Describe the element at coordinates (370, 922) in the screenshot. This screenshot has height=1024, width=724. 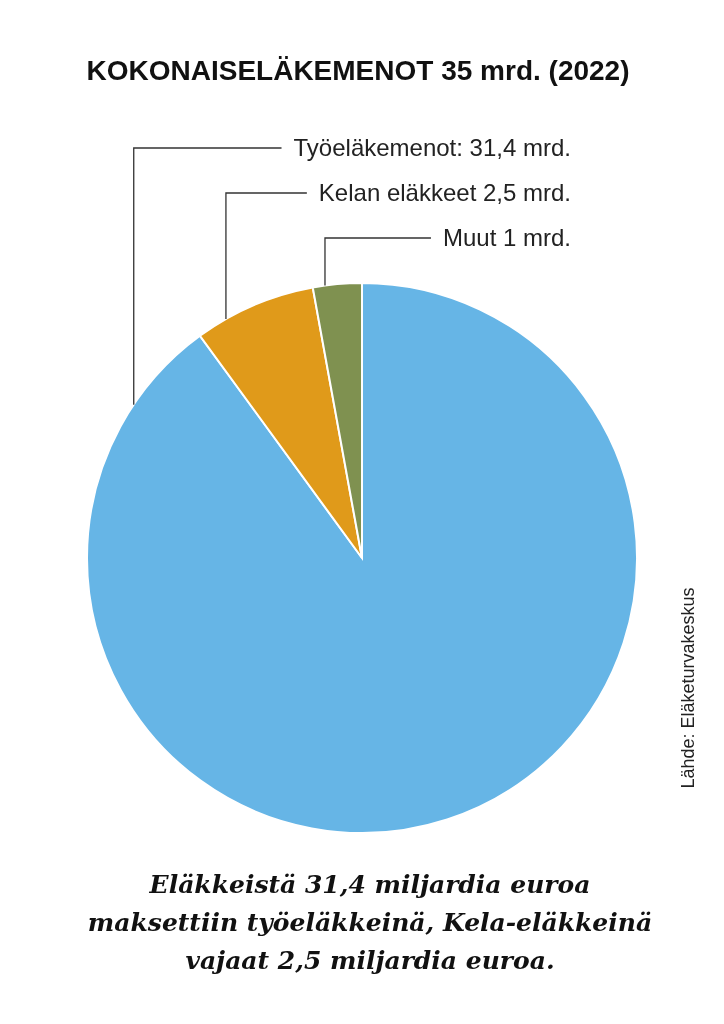
I see `text: Eläkkeistä 31,4 miljardia euroa maksettiin työeläkkeinä, Kela-eläkkeinä vajaat 2,5 miljardia euroa.` at that location.